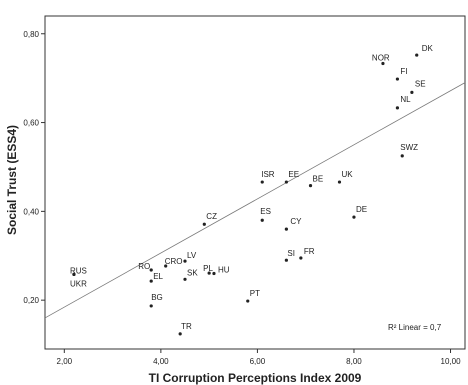 Image resolution: width=468 pixels, height=385 pixels. Describe the element at coordinates (381, 58) in the screenshot. I see `point-label: NOR` at that location.